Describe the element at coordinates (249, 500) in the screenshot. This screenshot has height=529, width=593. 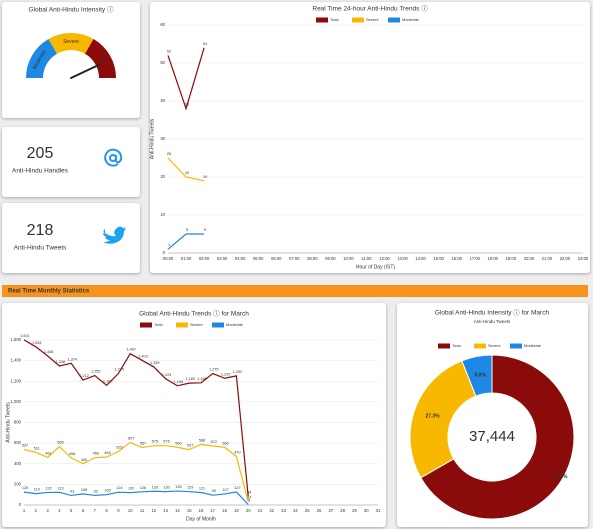
I see `data-label: 5` at that location.